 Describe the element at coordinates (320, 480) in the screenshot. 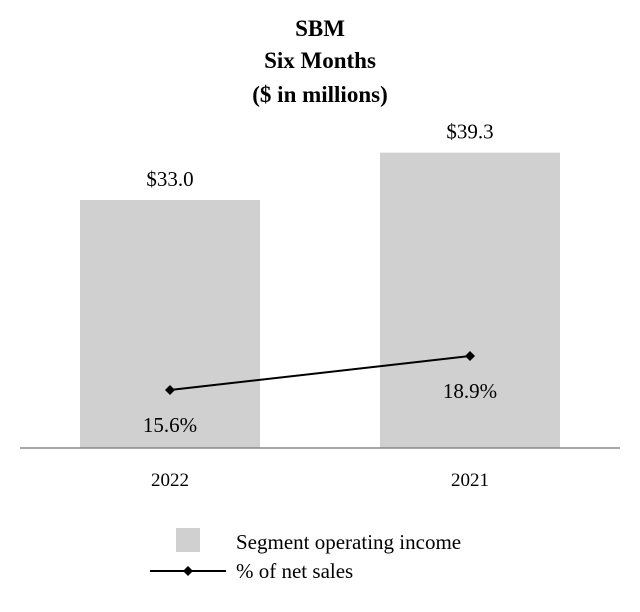

I see `x-tick-labels: 2022 2021` at that location.